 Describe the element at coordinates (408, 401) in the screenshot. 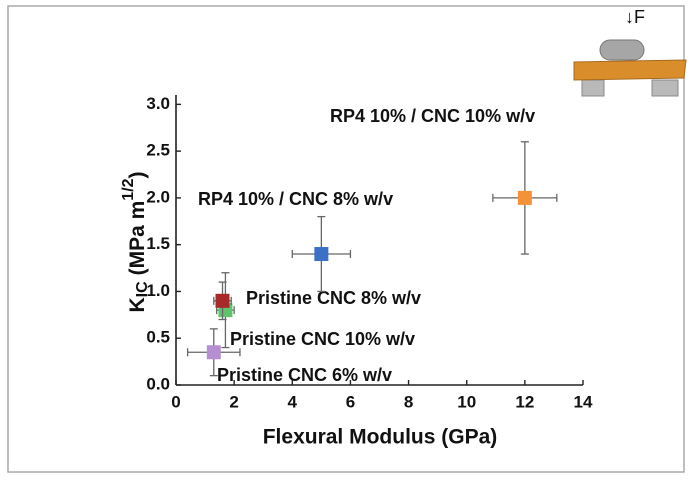

I see `x-tick-label: 8` at that location.